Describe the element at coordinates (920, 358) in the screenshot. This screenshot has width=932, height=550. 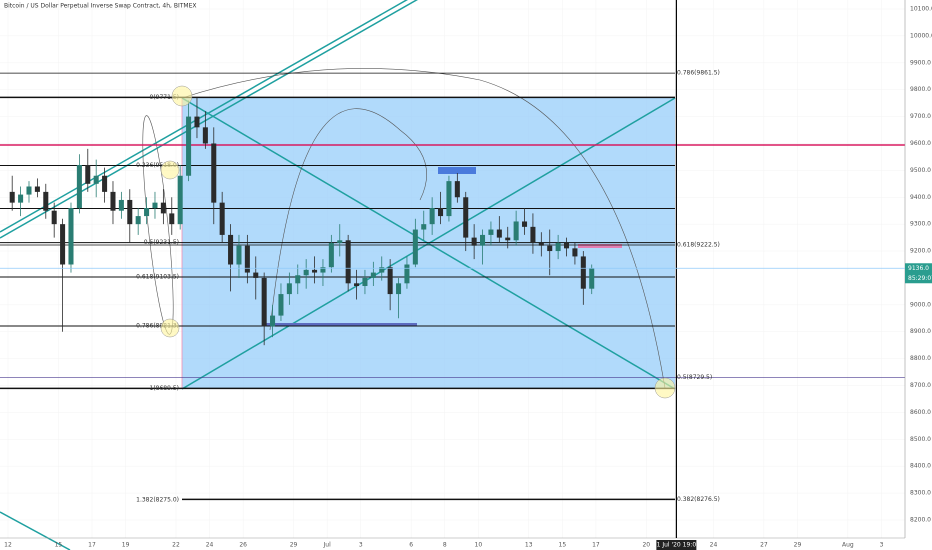
I see `y-tick-label: 8800.0` at that location.